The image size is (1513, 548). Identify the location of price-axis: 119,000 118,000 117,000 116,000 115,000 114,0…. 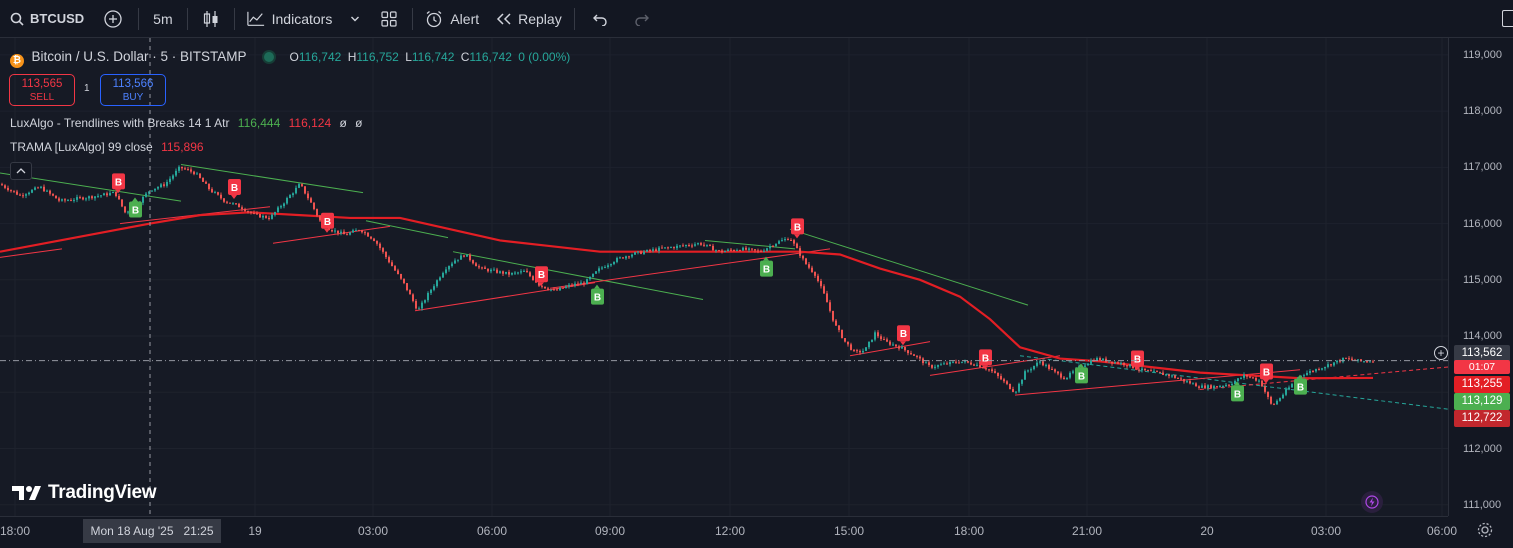
(1480, 277).